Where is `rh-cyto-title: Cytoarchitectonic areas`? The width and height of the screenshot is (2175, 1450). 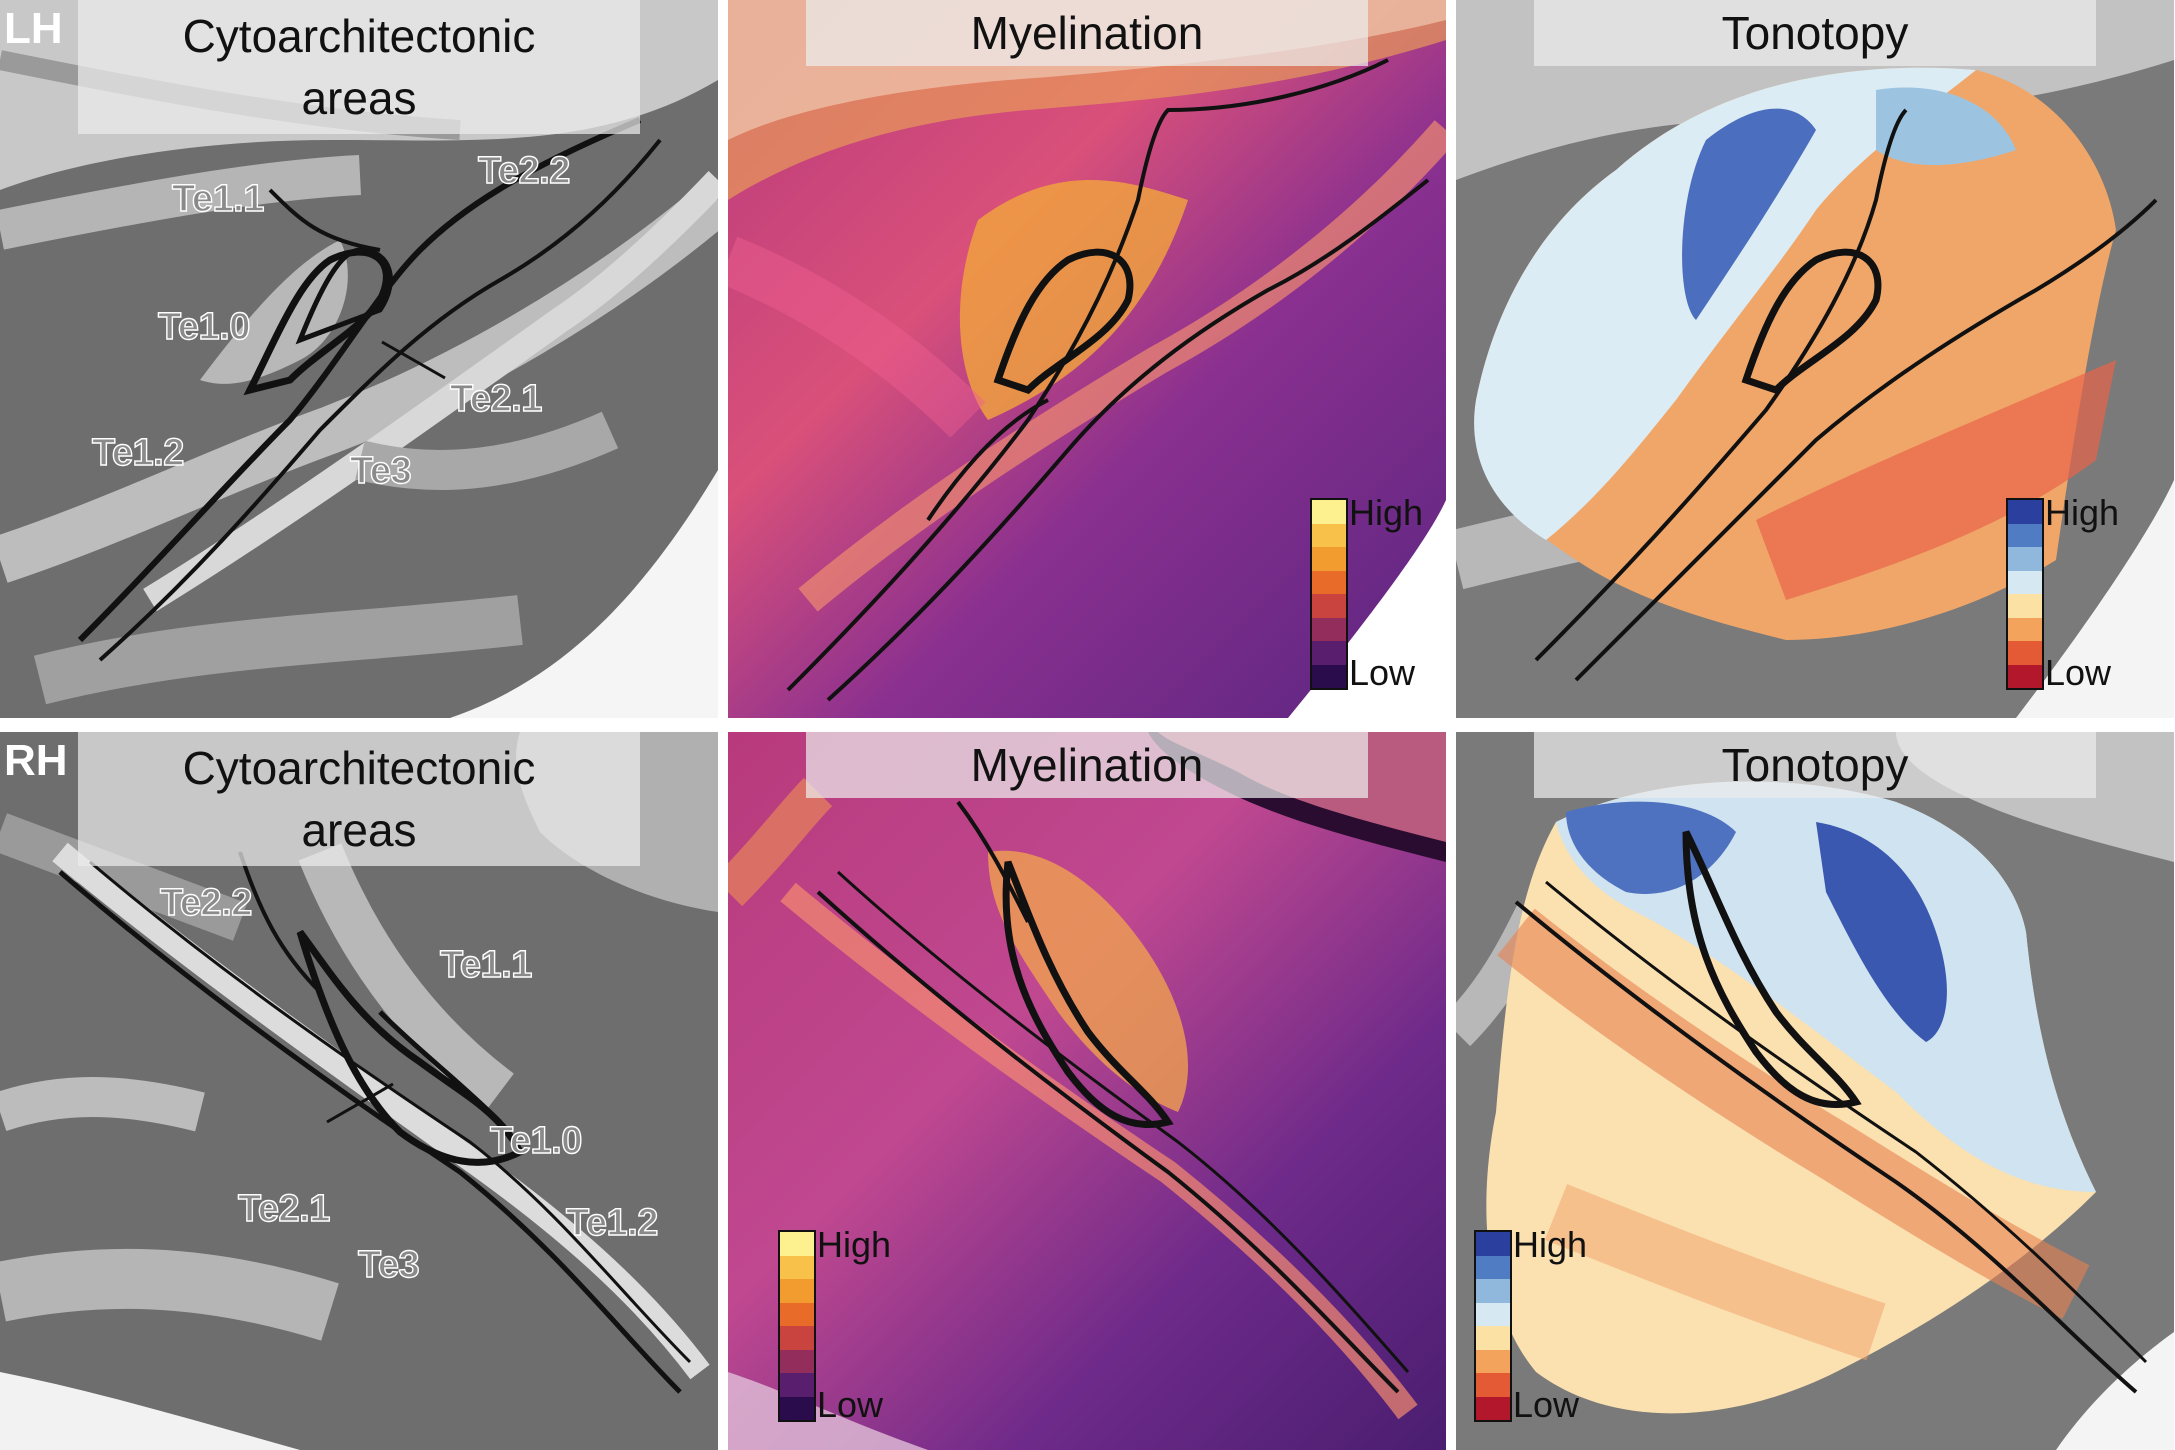
rh-cyto-title: Cytoarchitectonic areas is located at coordinates (359, 799).